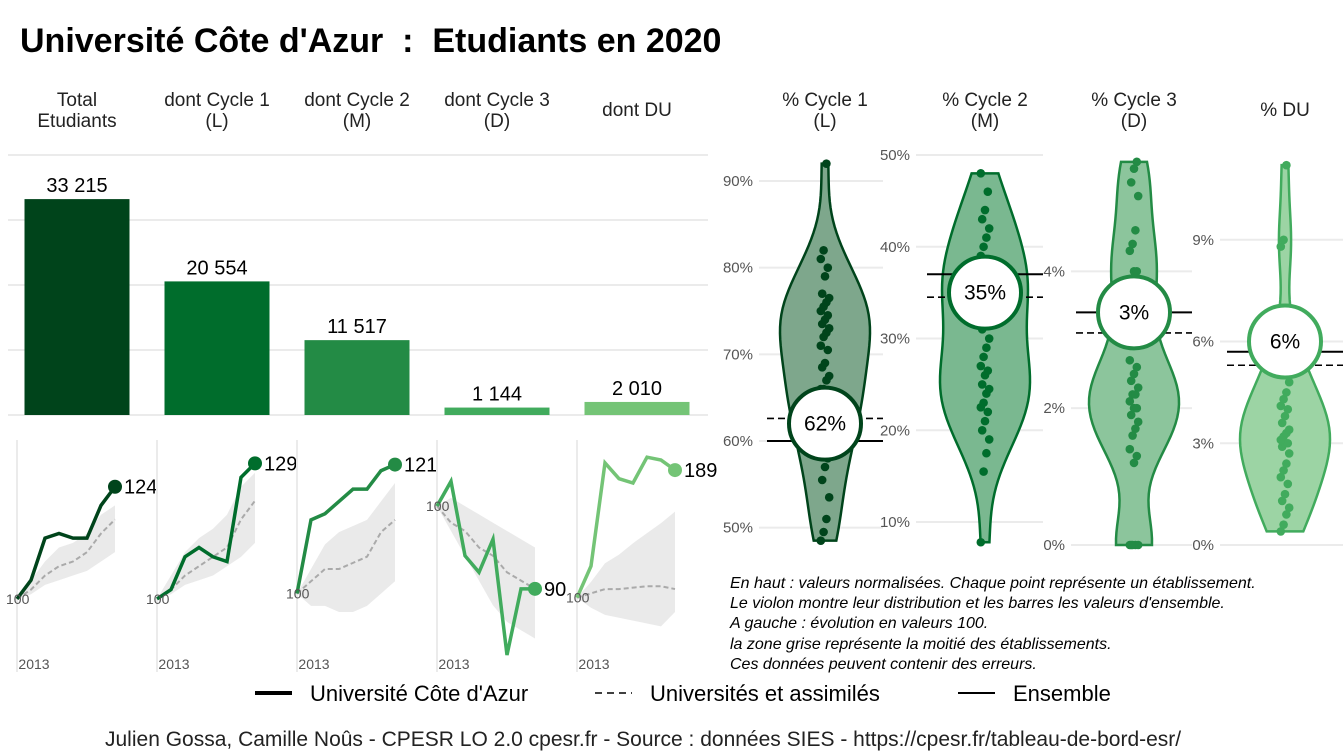  I want to click on column-header: (L), so click(216, 121).